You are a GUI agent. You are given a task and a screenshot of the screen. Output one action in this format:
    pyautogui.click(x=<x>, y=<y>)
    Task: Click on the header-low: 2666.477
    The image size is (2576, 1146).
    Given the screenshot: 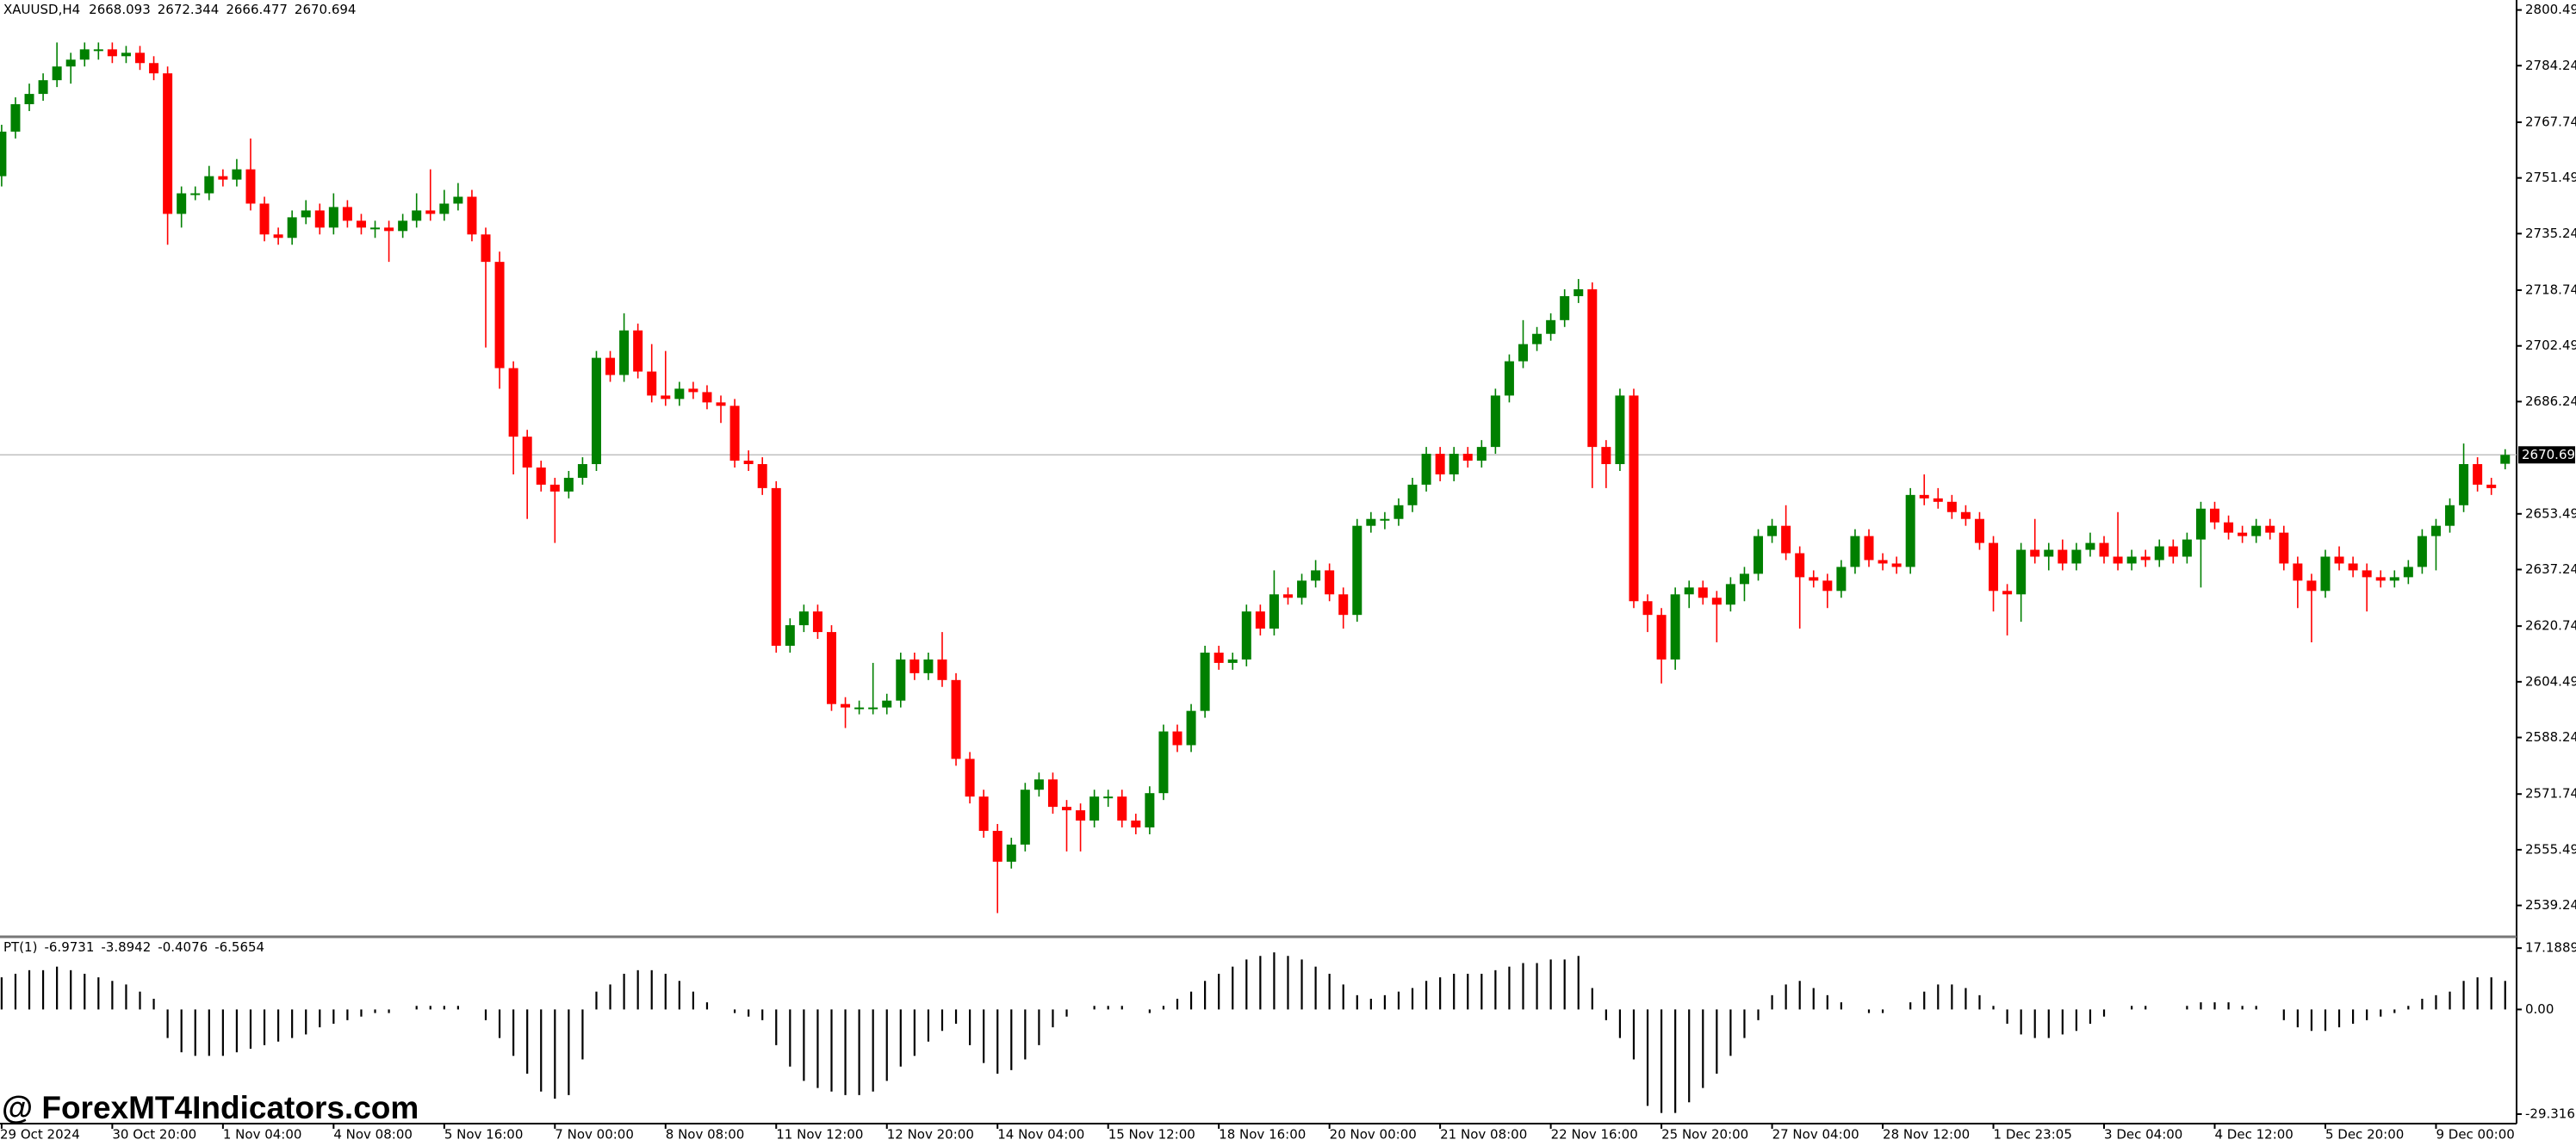 What is the action you would take?
    pyautogui.click(x=257, y=9)
    